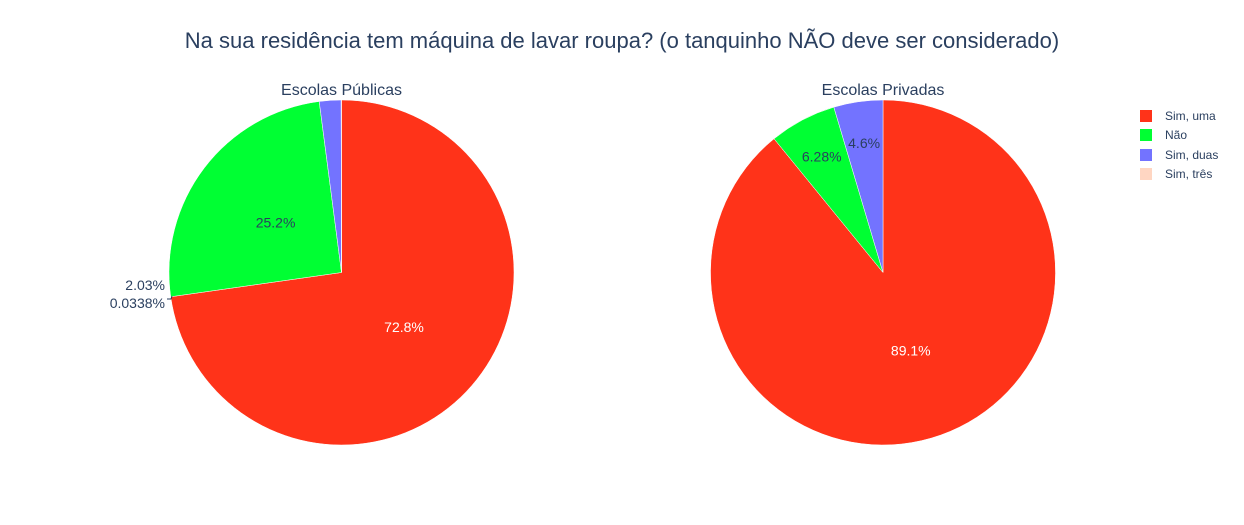 This screenshot has width=1244, height=525. I want to click on slice-label-nao: 6.28%, so click(822, 157).